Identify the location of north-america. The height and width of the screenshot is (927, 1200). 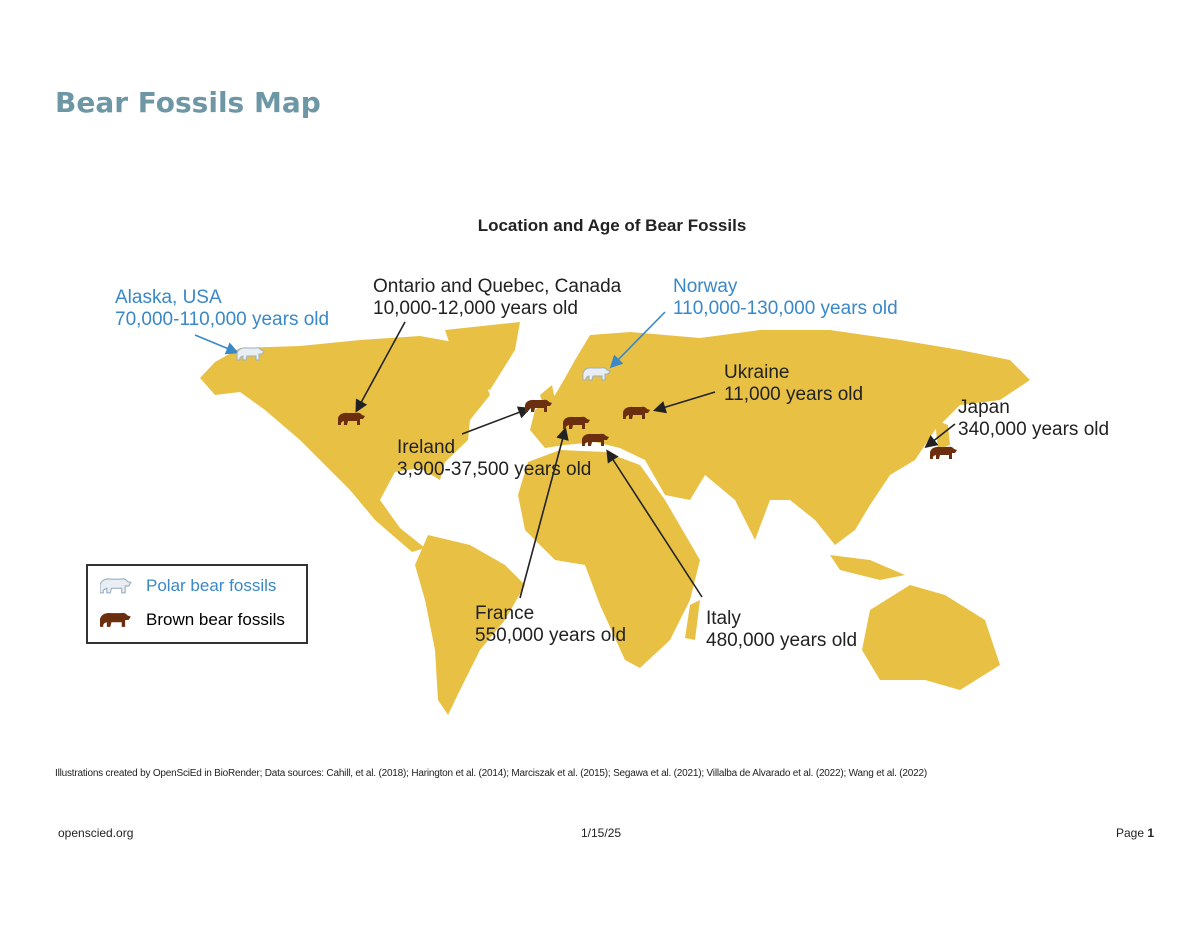
(345, 444).